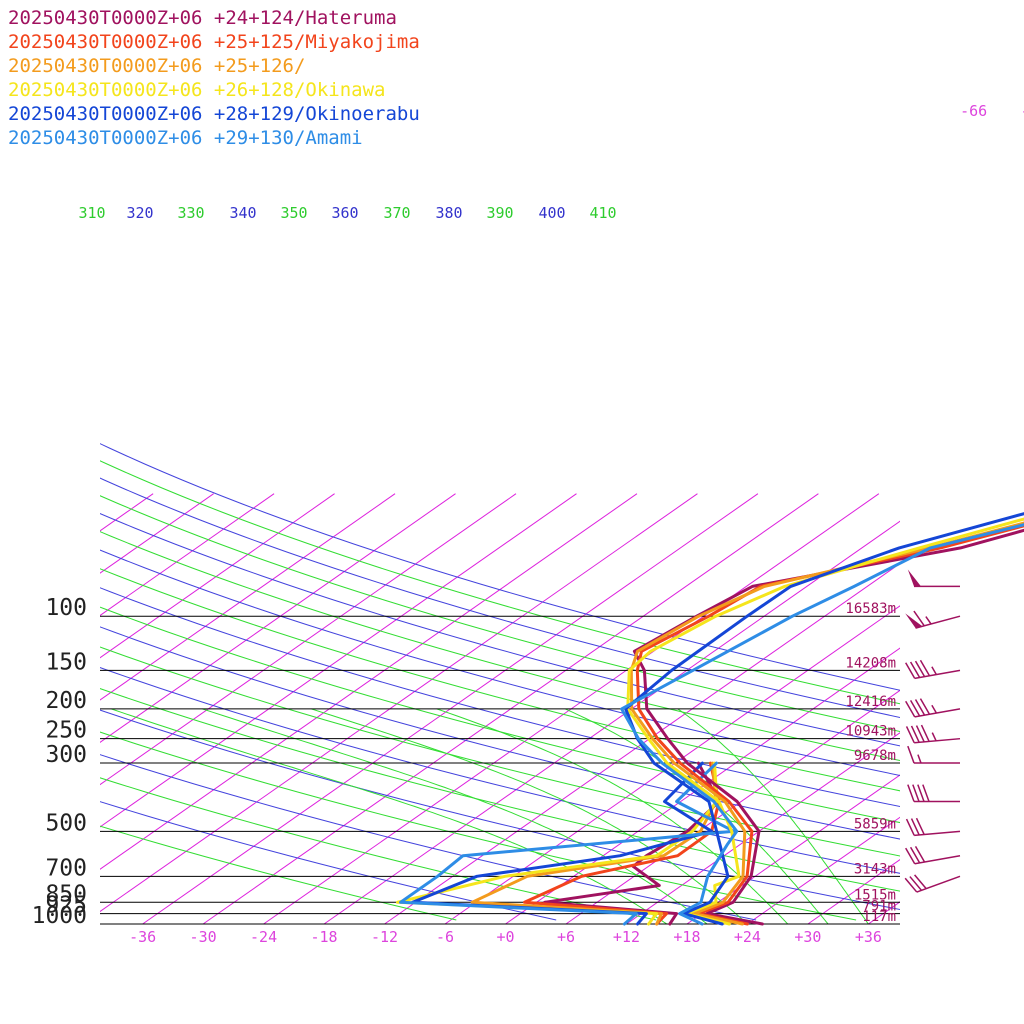 This screenshot has height=1024, width=1024. What do you see at coordinates (203, 937) in the screenshot?
I see `temperature-tick-label: -30` at bounding box center [203, 937].